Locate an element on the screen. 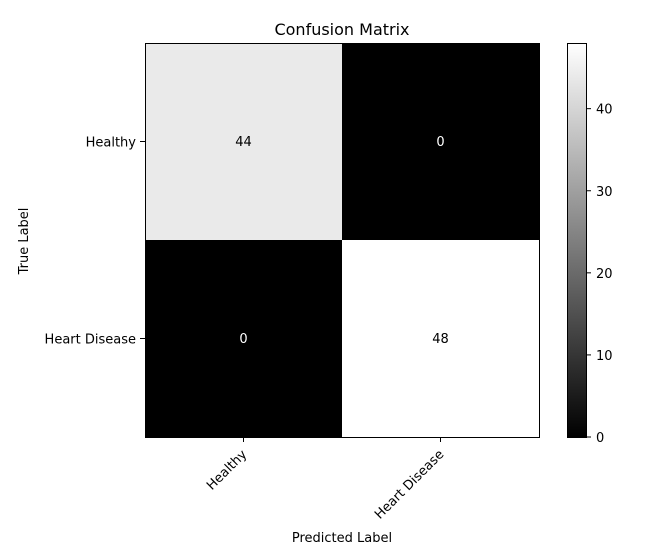 The image size is (664, 557). y-tick-label: Healthy is located at coordinates (111, 143).